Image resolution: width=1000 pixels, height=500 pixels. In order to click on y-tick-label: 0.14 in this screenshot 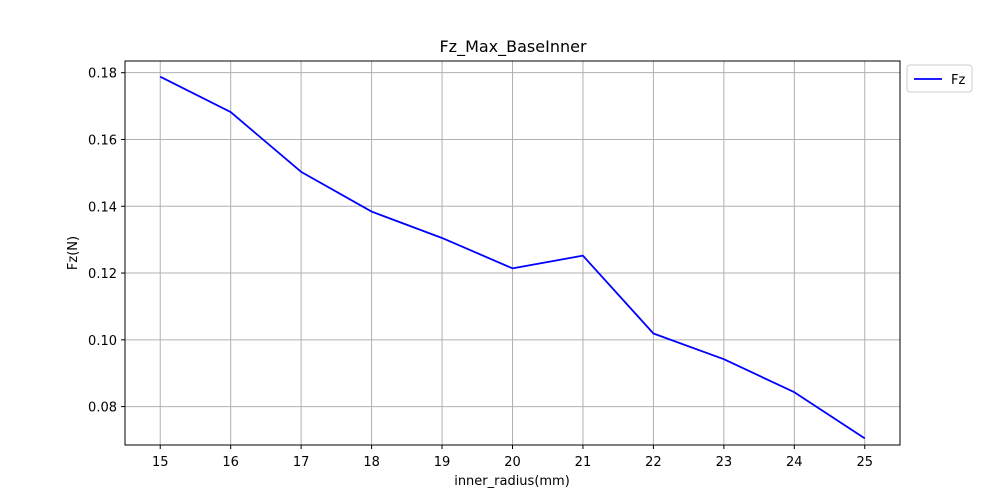, I will do `click(102, 207)`.